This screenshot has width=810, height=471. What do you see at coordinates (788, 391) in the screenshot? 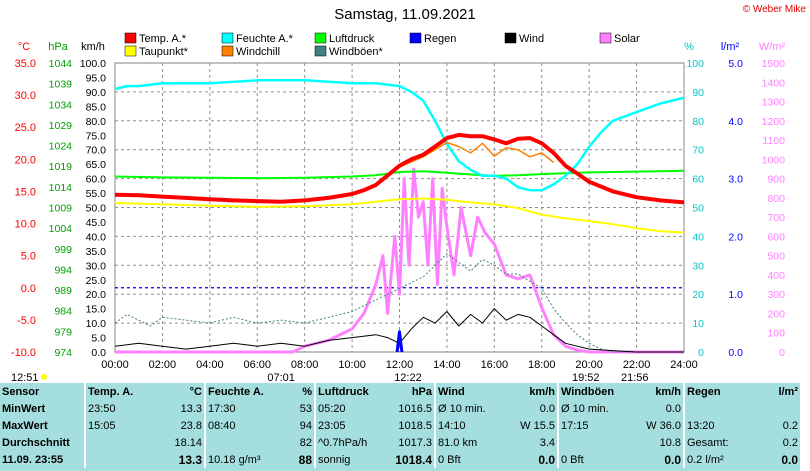
I see `stats-header: l/m²` at bounding box center [788, 391].